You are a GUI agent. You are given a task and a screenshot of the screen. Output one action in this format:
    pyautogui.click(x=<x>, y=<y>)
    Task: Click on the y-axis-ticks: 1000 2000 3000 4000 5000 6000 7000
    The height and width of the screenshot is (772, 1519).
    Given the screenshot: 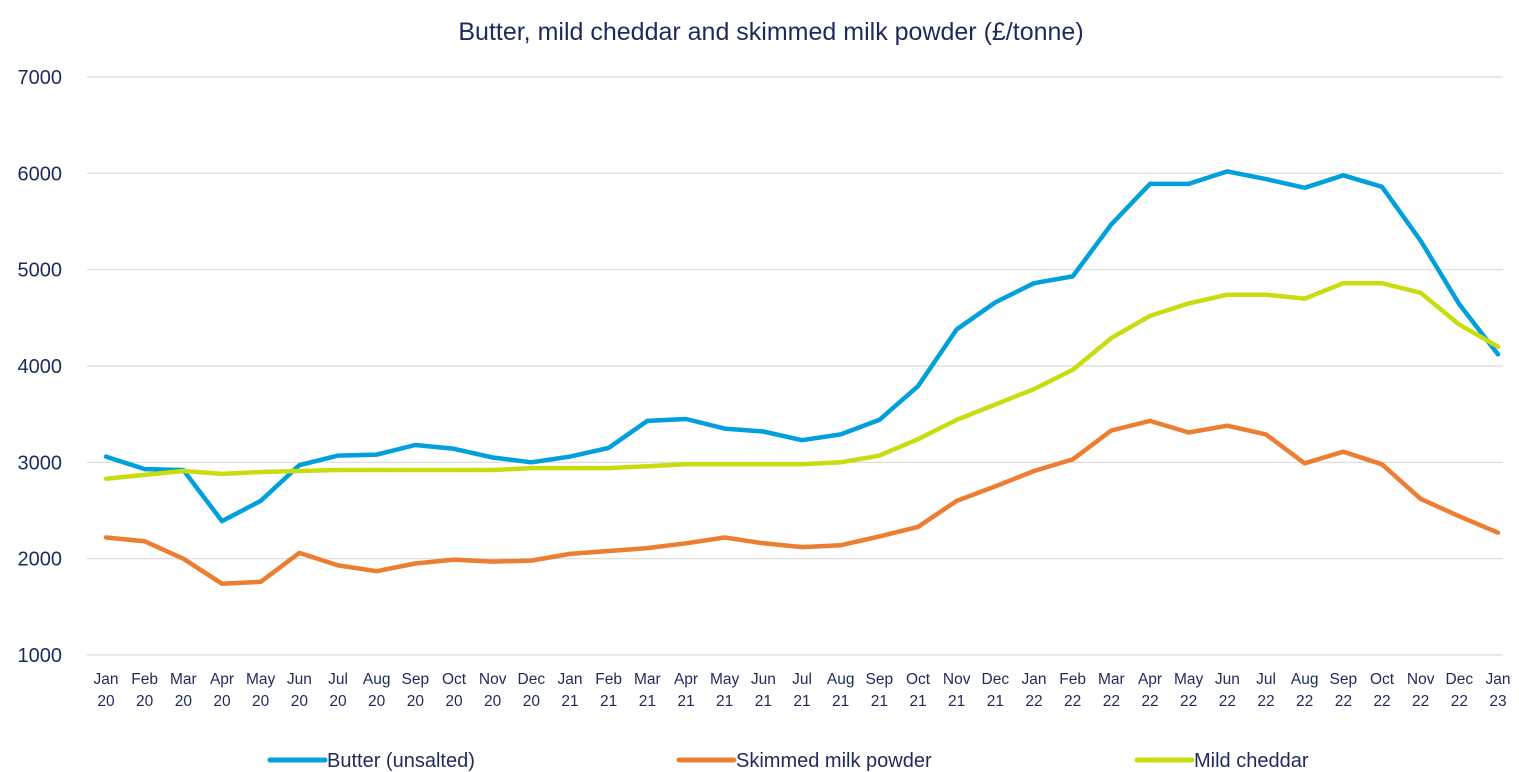 What is the action you would take?
    pyautogui.click(x=40, y=367)
    